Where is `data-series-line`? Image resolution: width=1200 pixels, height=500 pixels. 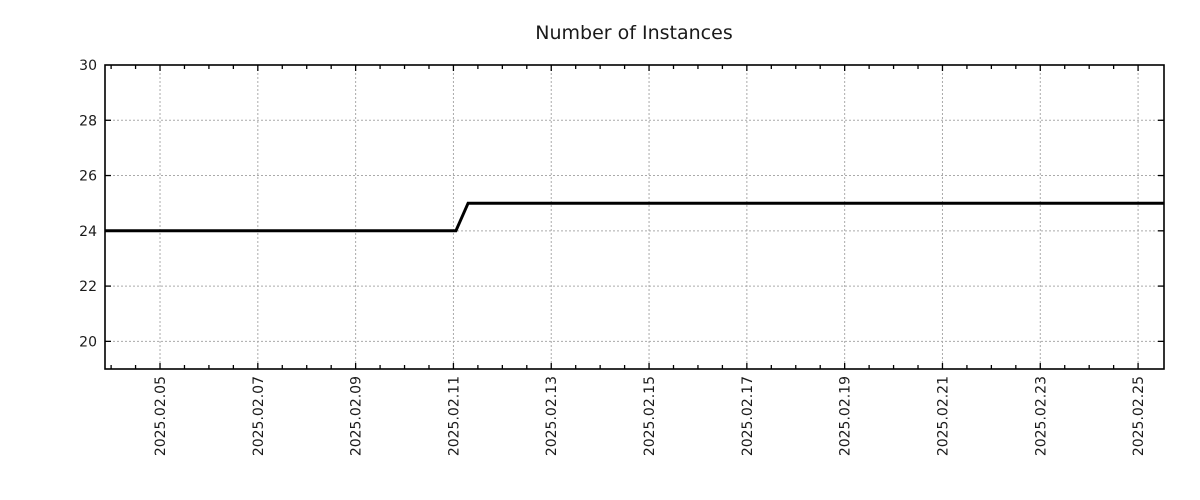
data-series-line is located at coordinates (634, 217).